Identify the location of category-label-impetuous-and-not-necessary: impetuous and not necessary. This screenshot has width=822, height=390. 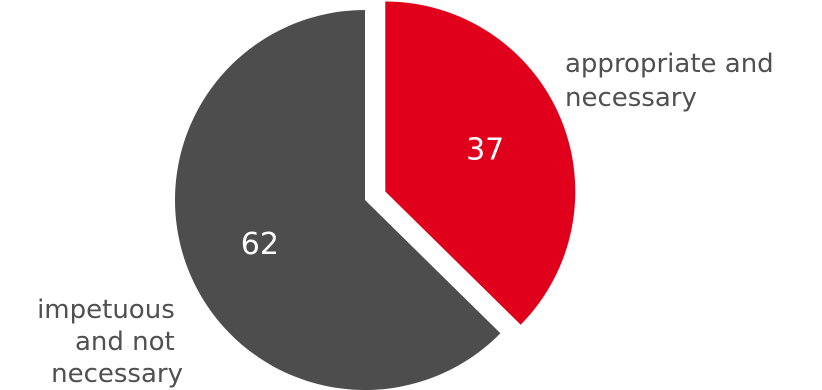
(110, 342).